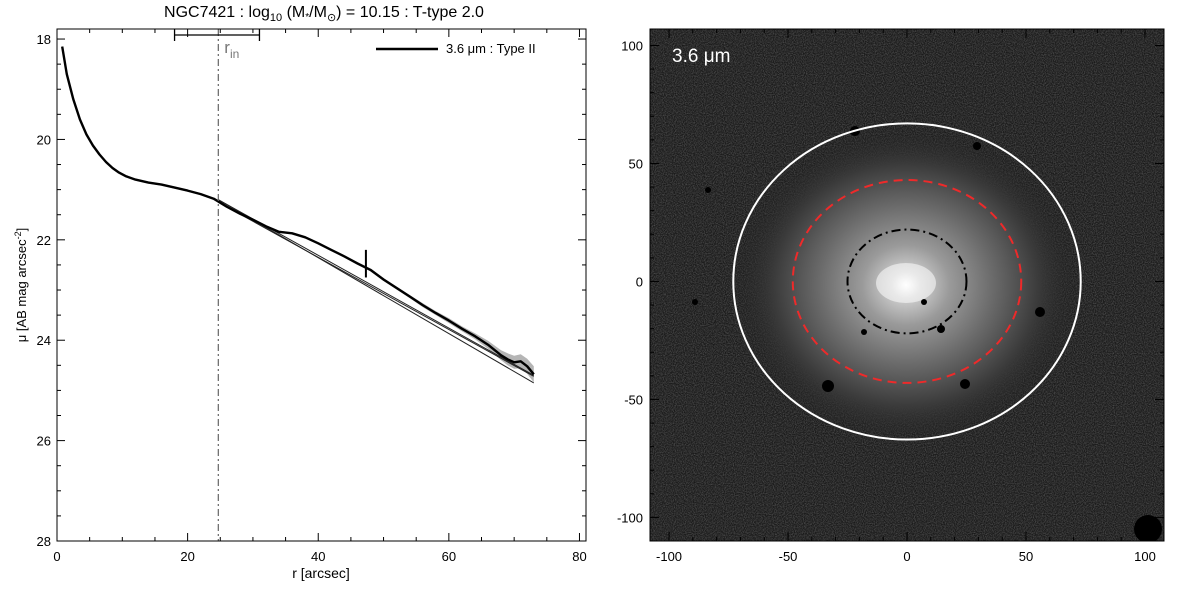 The width and height of the screenshot is (1181, 590). Describe the element at coordinates (1145, 556) in the screenshot. I see `img-x-tick-label: 100` at that location.